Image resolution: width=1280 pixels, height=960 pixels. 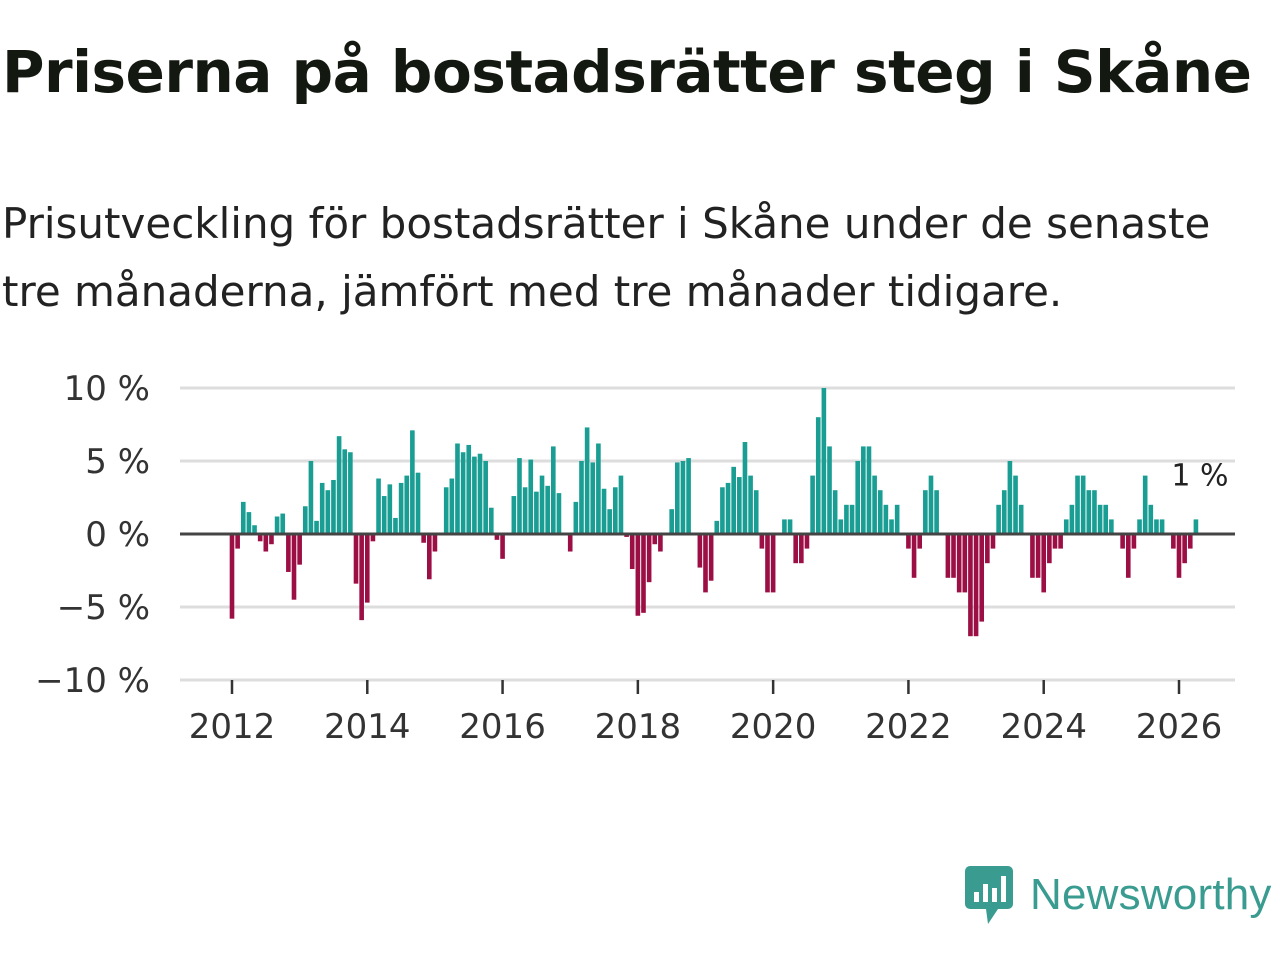 I want to click on annotations: 1 %, so click(x=1199, y=475).